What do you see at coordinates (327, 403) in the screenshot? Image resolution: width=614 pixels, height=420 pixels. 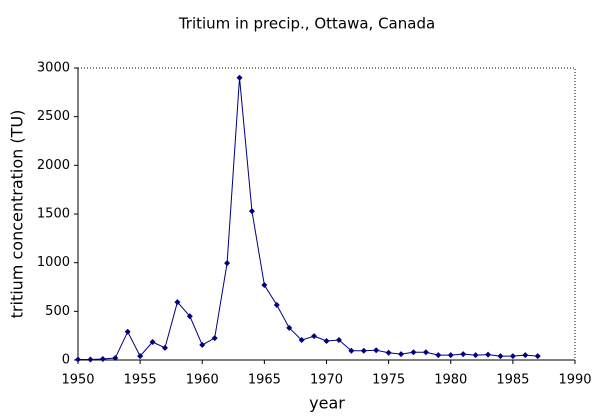 I see `x-axis-title: year` at bounding box center [327, 403].